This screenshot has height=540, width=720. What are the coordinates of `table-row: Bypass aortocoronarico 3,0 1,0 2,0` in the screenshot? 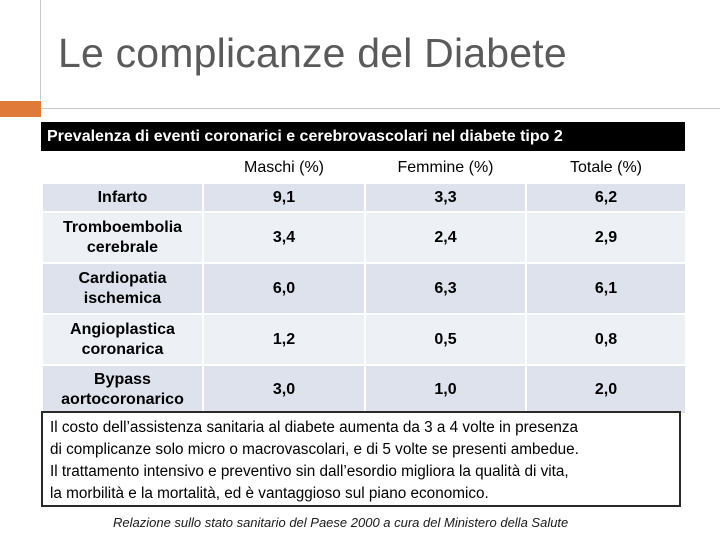 It's located at (364, 389).